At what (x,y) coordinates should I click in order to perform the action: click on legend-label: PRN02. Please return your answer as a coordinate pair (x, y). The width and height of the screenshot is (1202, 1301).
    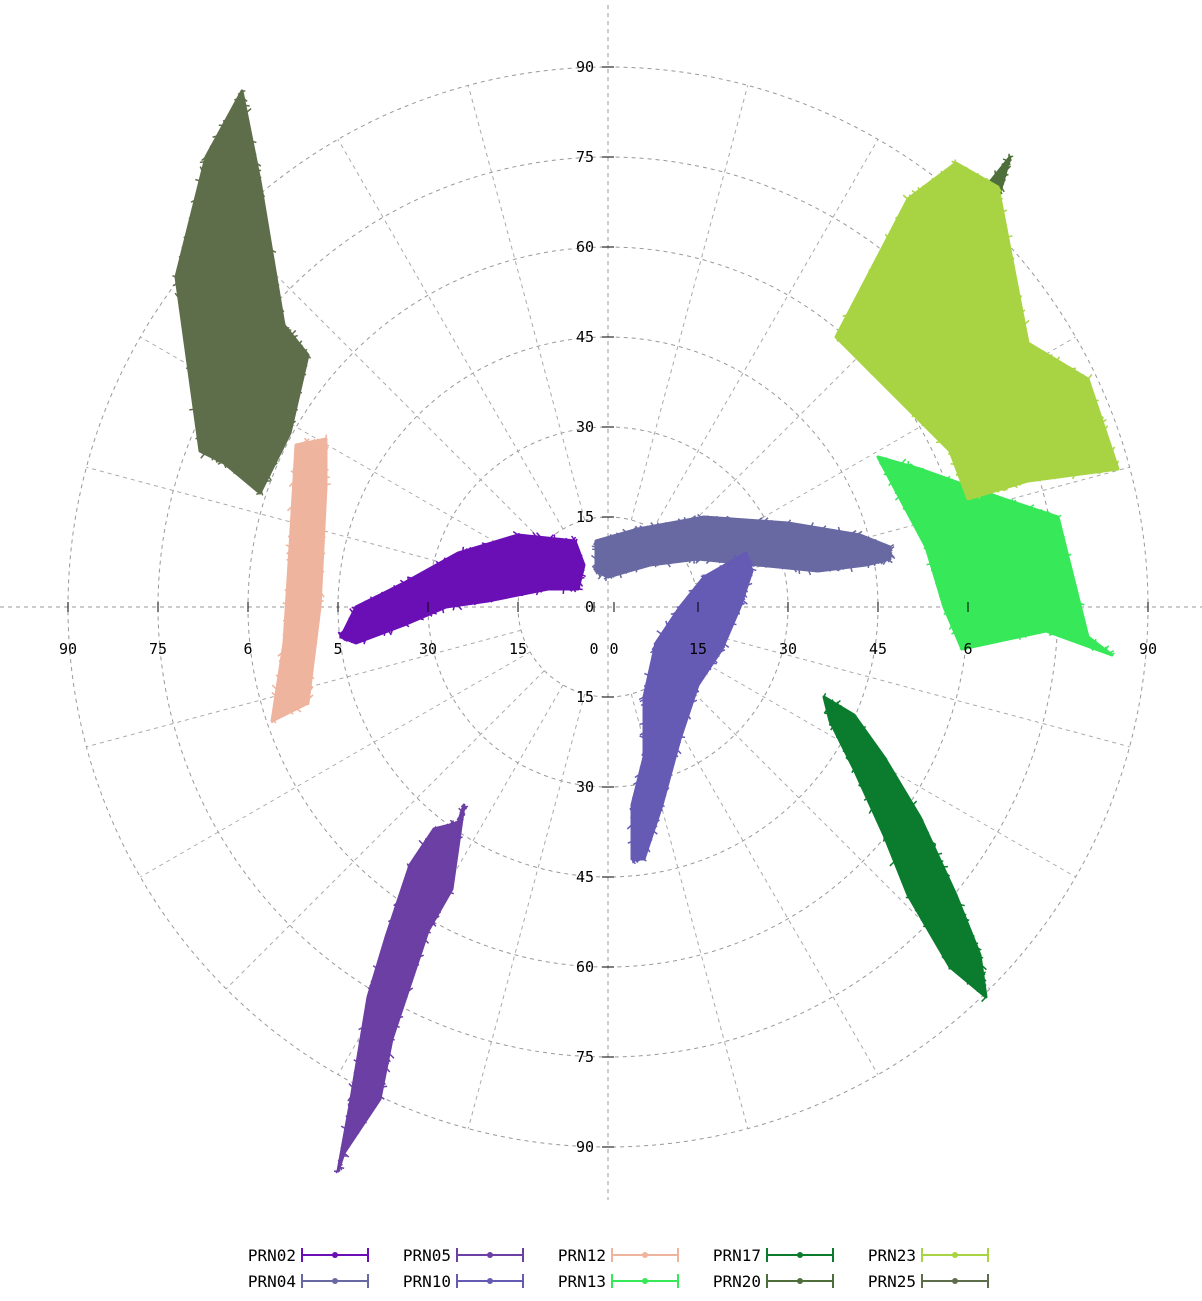
    Looking at the image, I should click on (271, 1255).